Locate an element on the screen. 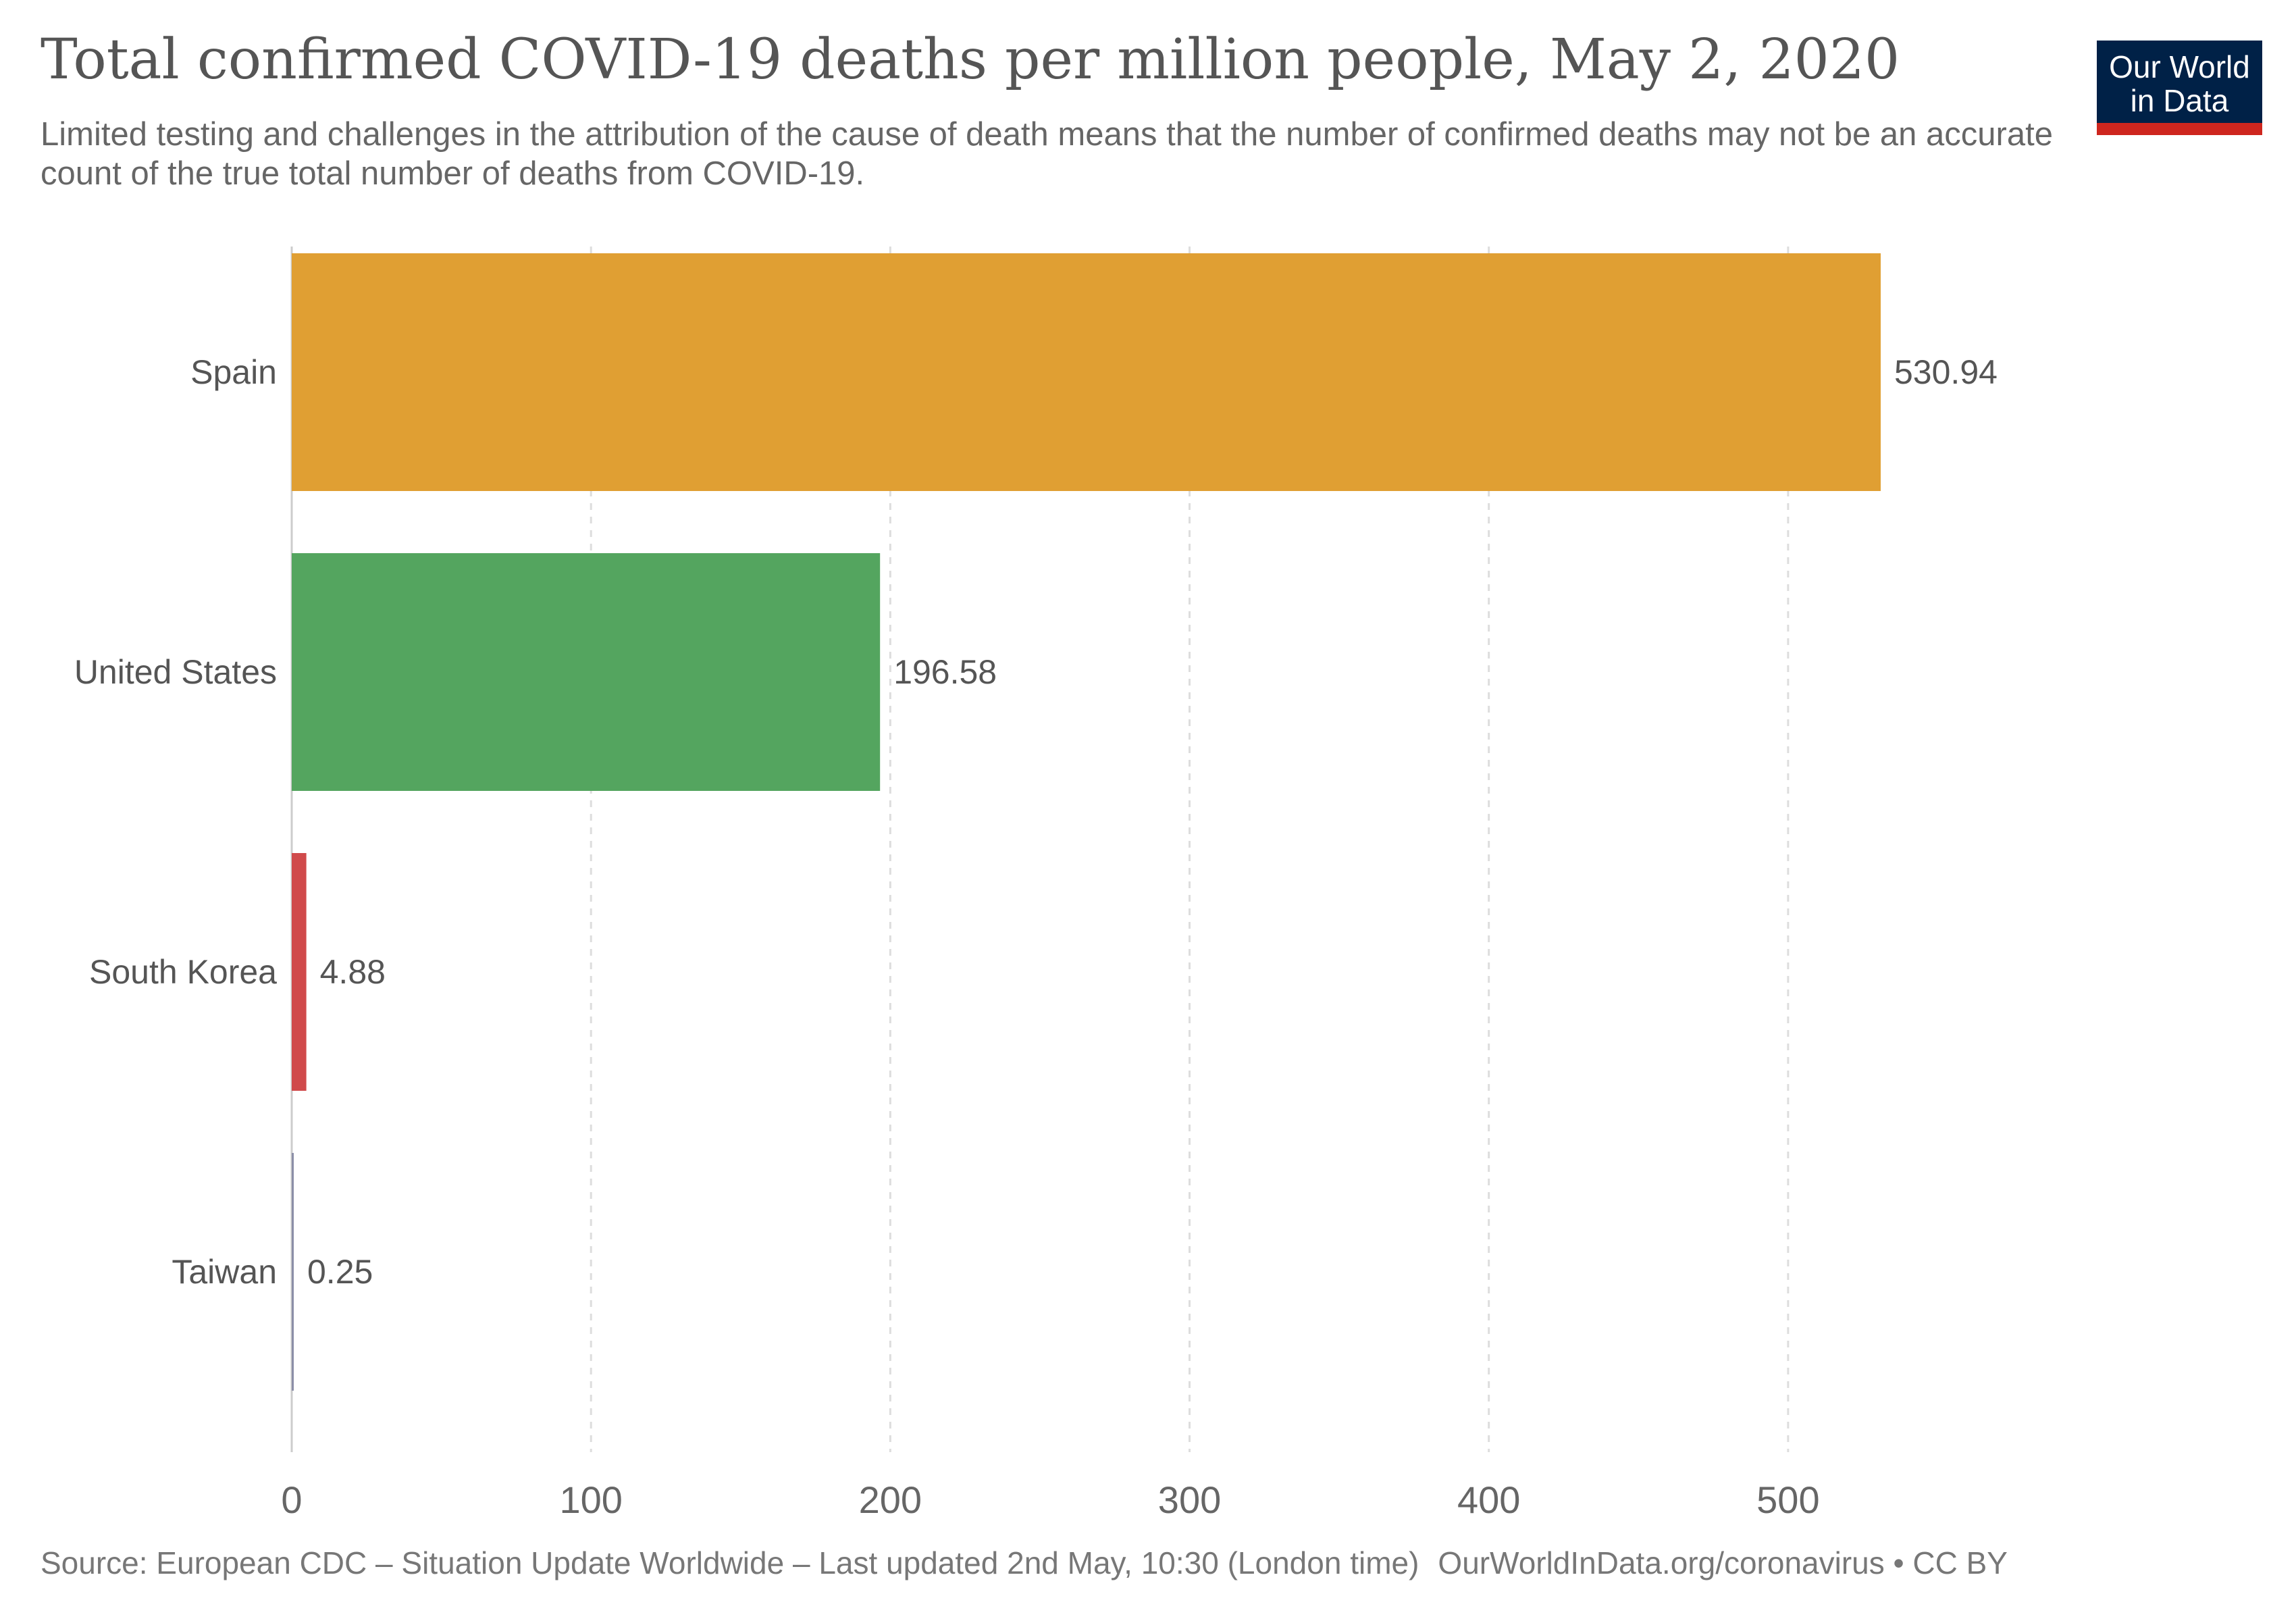 The height and width of the screenshot is (1621, 2296). value-label-united-states: 196.58 is located at coordinates (945, 672).